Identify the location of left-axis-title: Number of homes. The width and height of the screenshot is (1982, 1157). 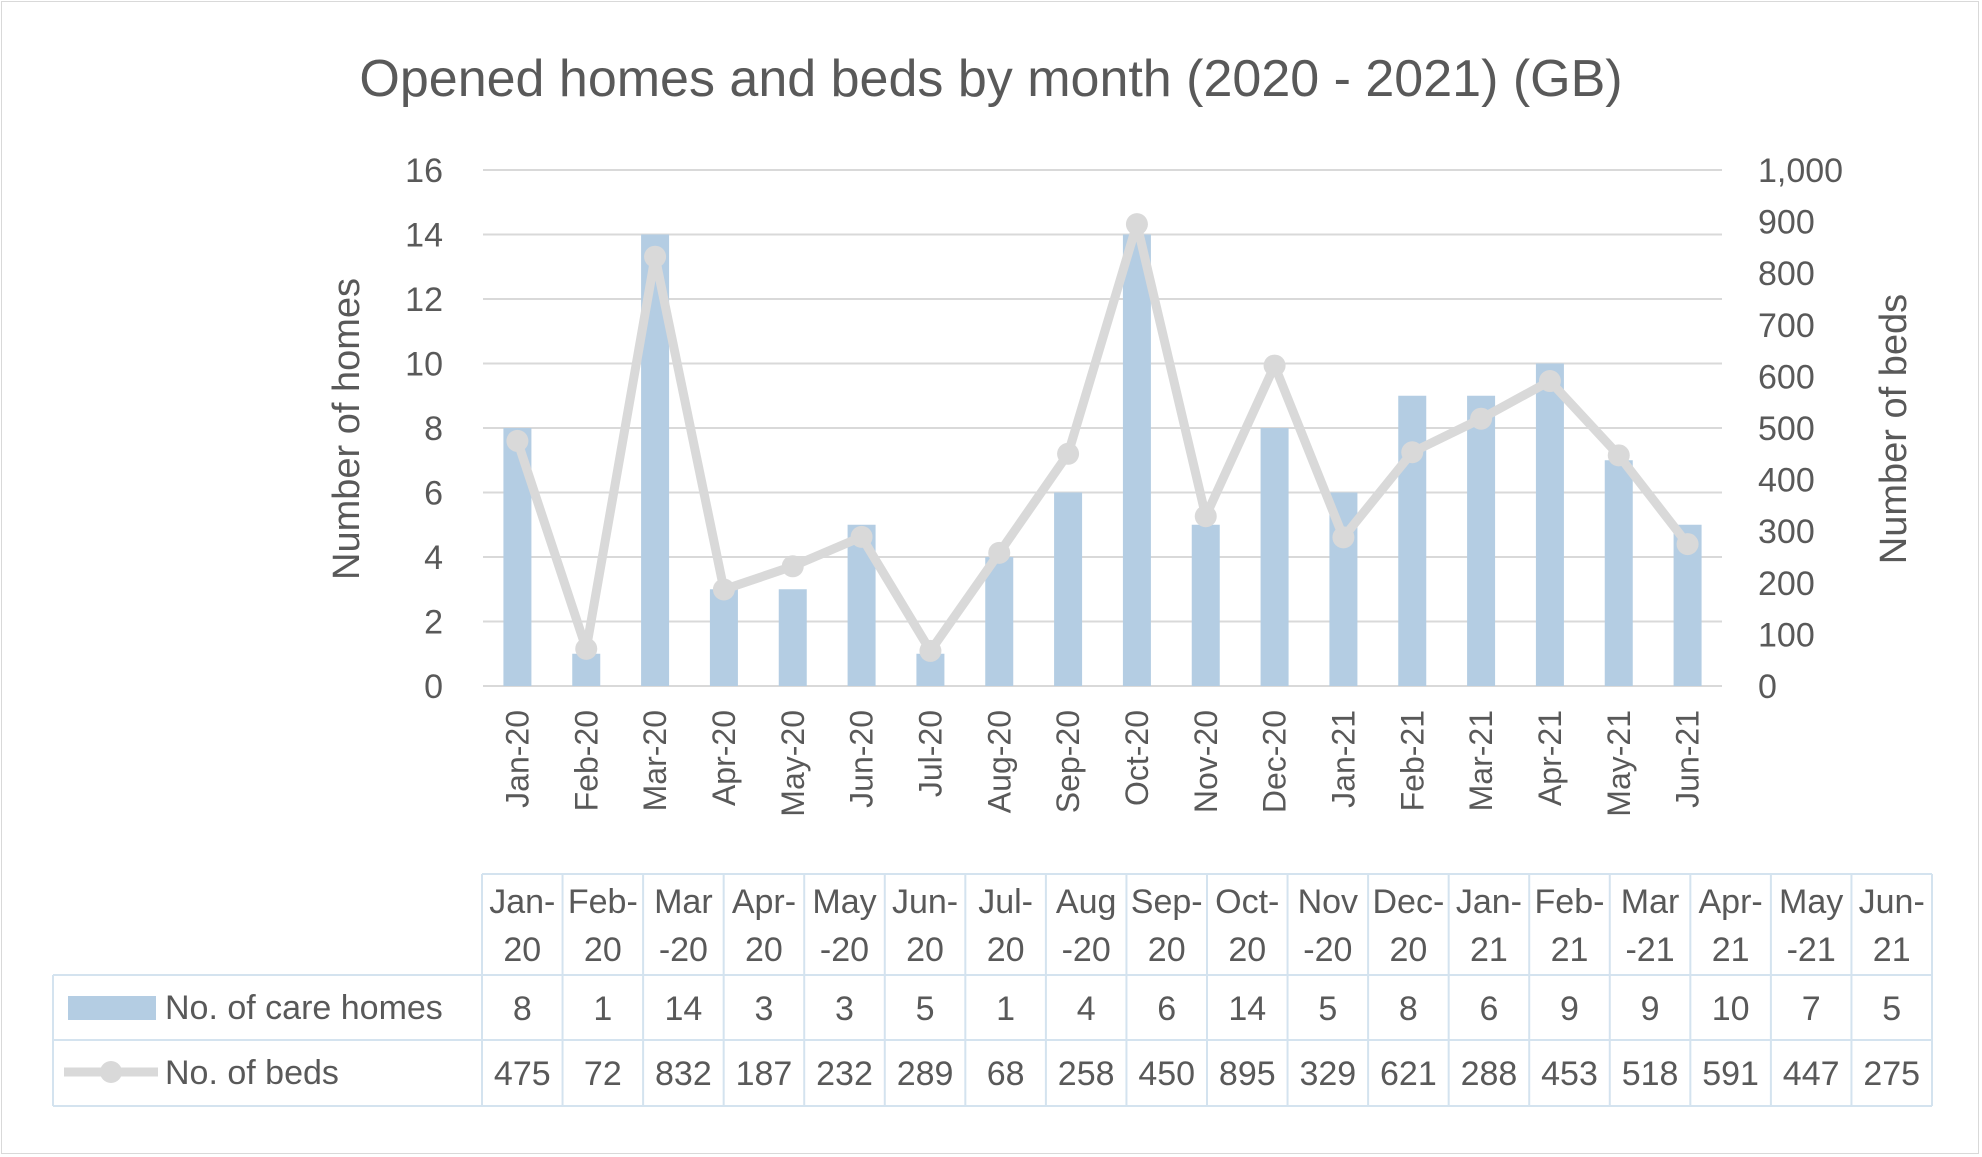
(347, 429).